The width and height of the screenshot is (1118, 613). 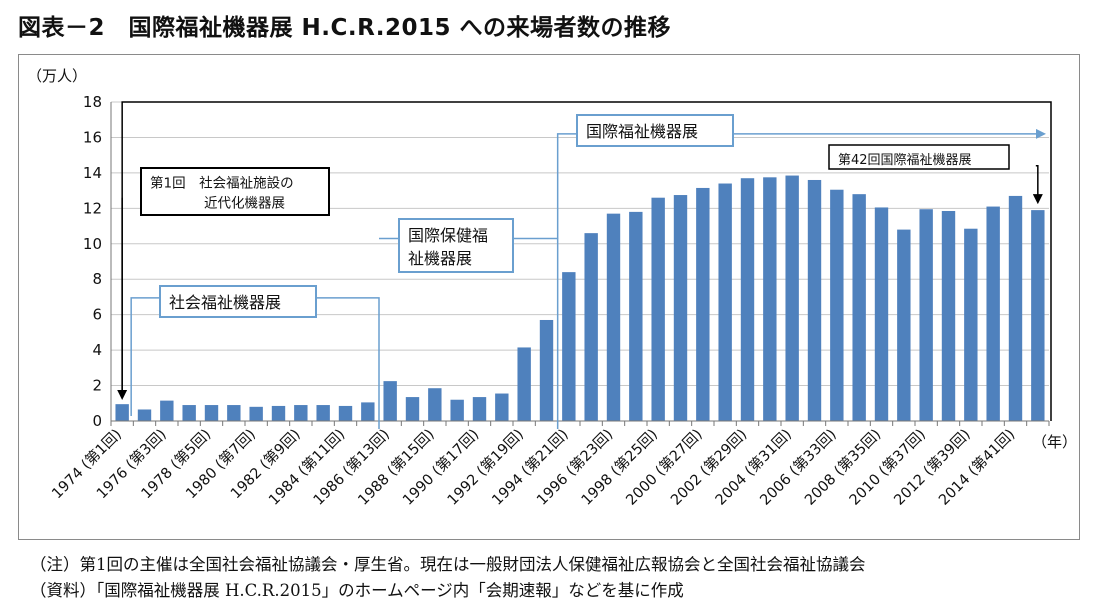 I want to click on x-tick-label: 2006 (第33回), so click(x=798, y=467).